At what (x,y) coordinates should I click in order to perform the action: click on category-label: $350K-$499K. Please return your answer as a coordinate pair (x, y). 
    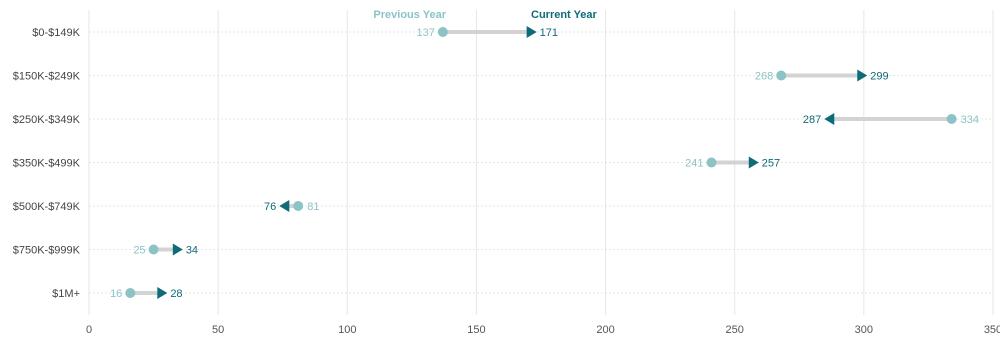
    Looking at the image, I should click on (47, 164).